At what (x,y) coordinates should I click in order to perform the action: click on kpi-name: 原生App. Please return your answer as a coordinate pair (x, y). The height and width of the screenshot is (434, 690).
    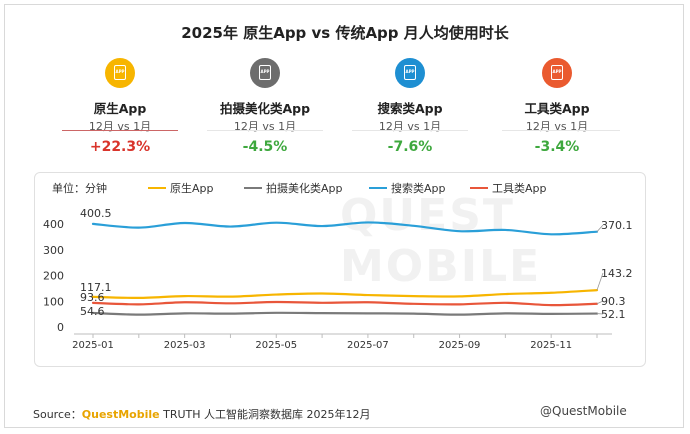
    Looking at the image, I should click on (120, 108).